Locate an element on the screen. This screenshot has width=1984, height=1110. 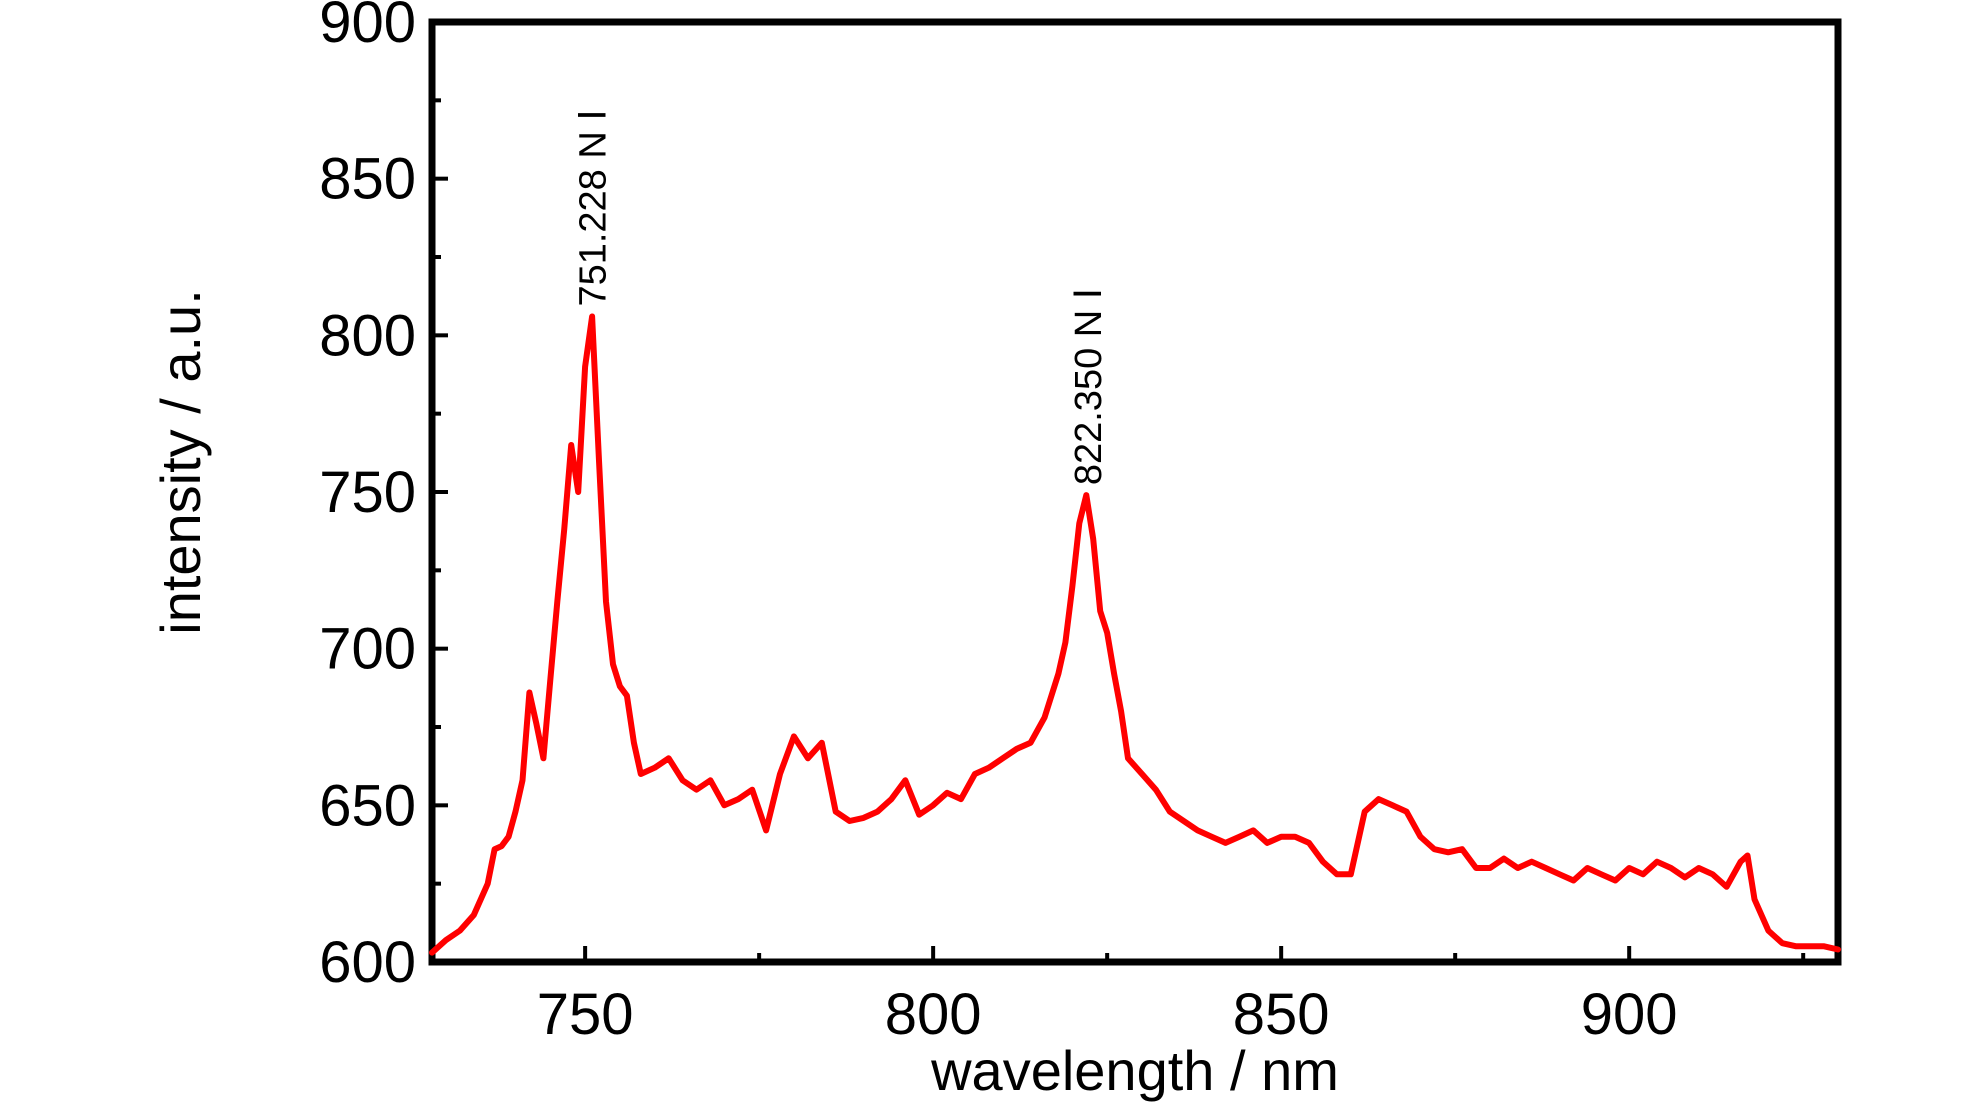
x-axis-title: wavelength / nm is located at coordinates (1134, 1070).